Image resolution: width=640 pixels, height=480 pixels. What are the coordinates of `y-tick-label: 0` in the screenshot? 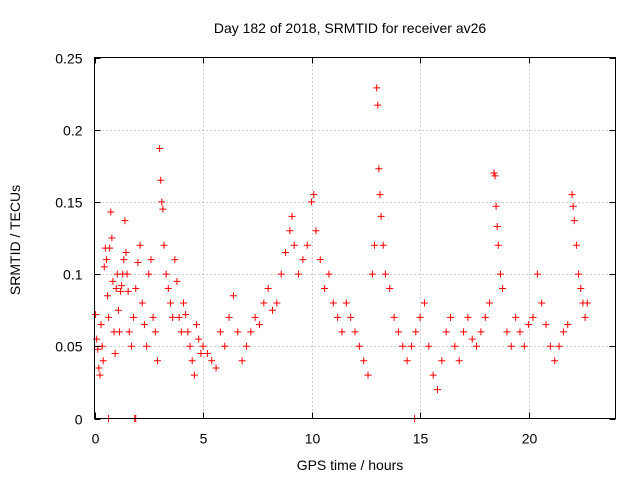 It's located at (79, 420).